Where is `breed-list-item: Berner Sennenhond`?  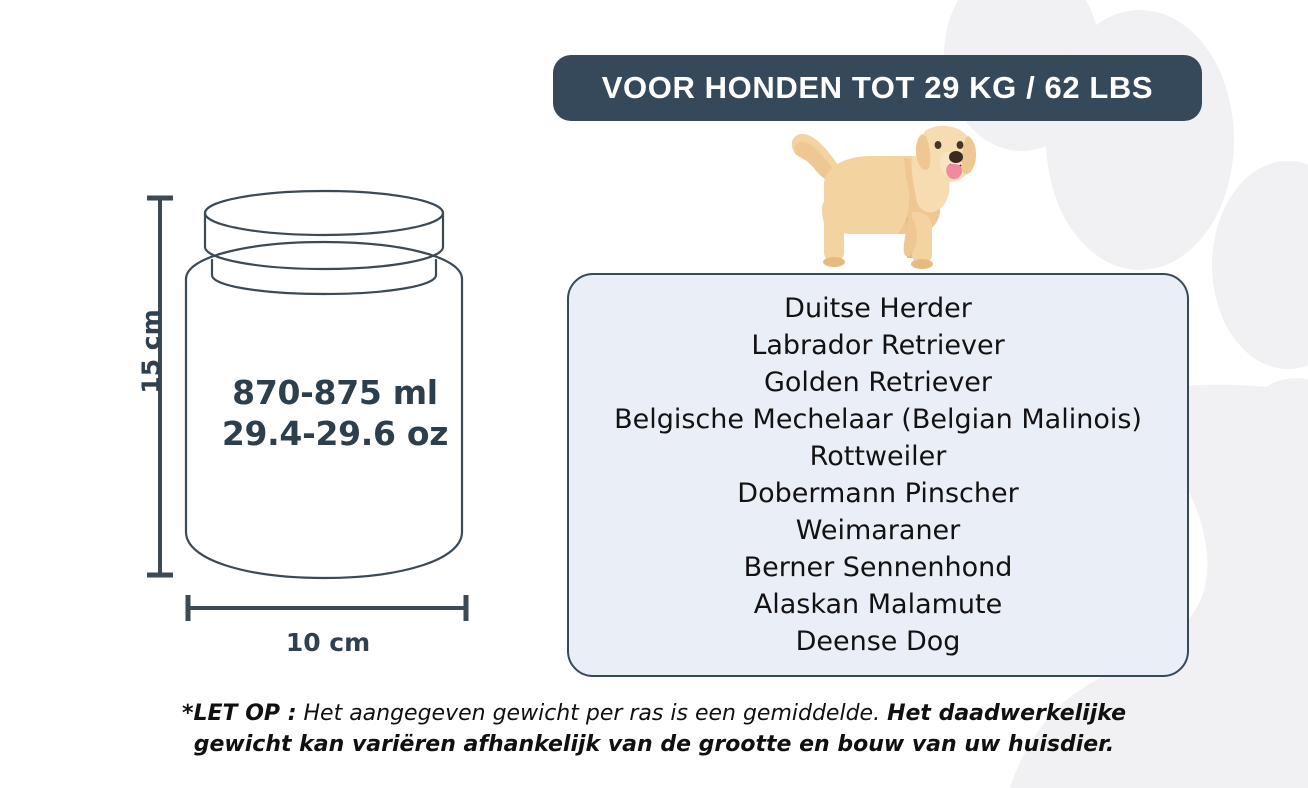
breed-list-item: Berner Sennenhond is located at coordinates (878, 567).